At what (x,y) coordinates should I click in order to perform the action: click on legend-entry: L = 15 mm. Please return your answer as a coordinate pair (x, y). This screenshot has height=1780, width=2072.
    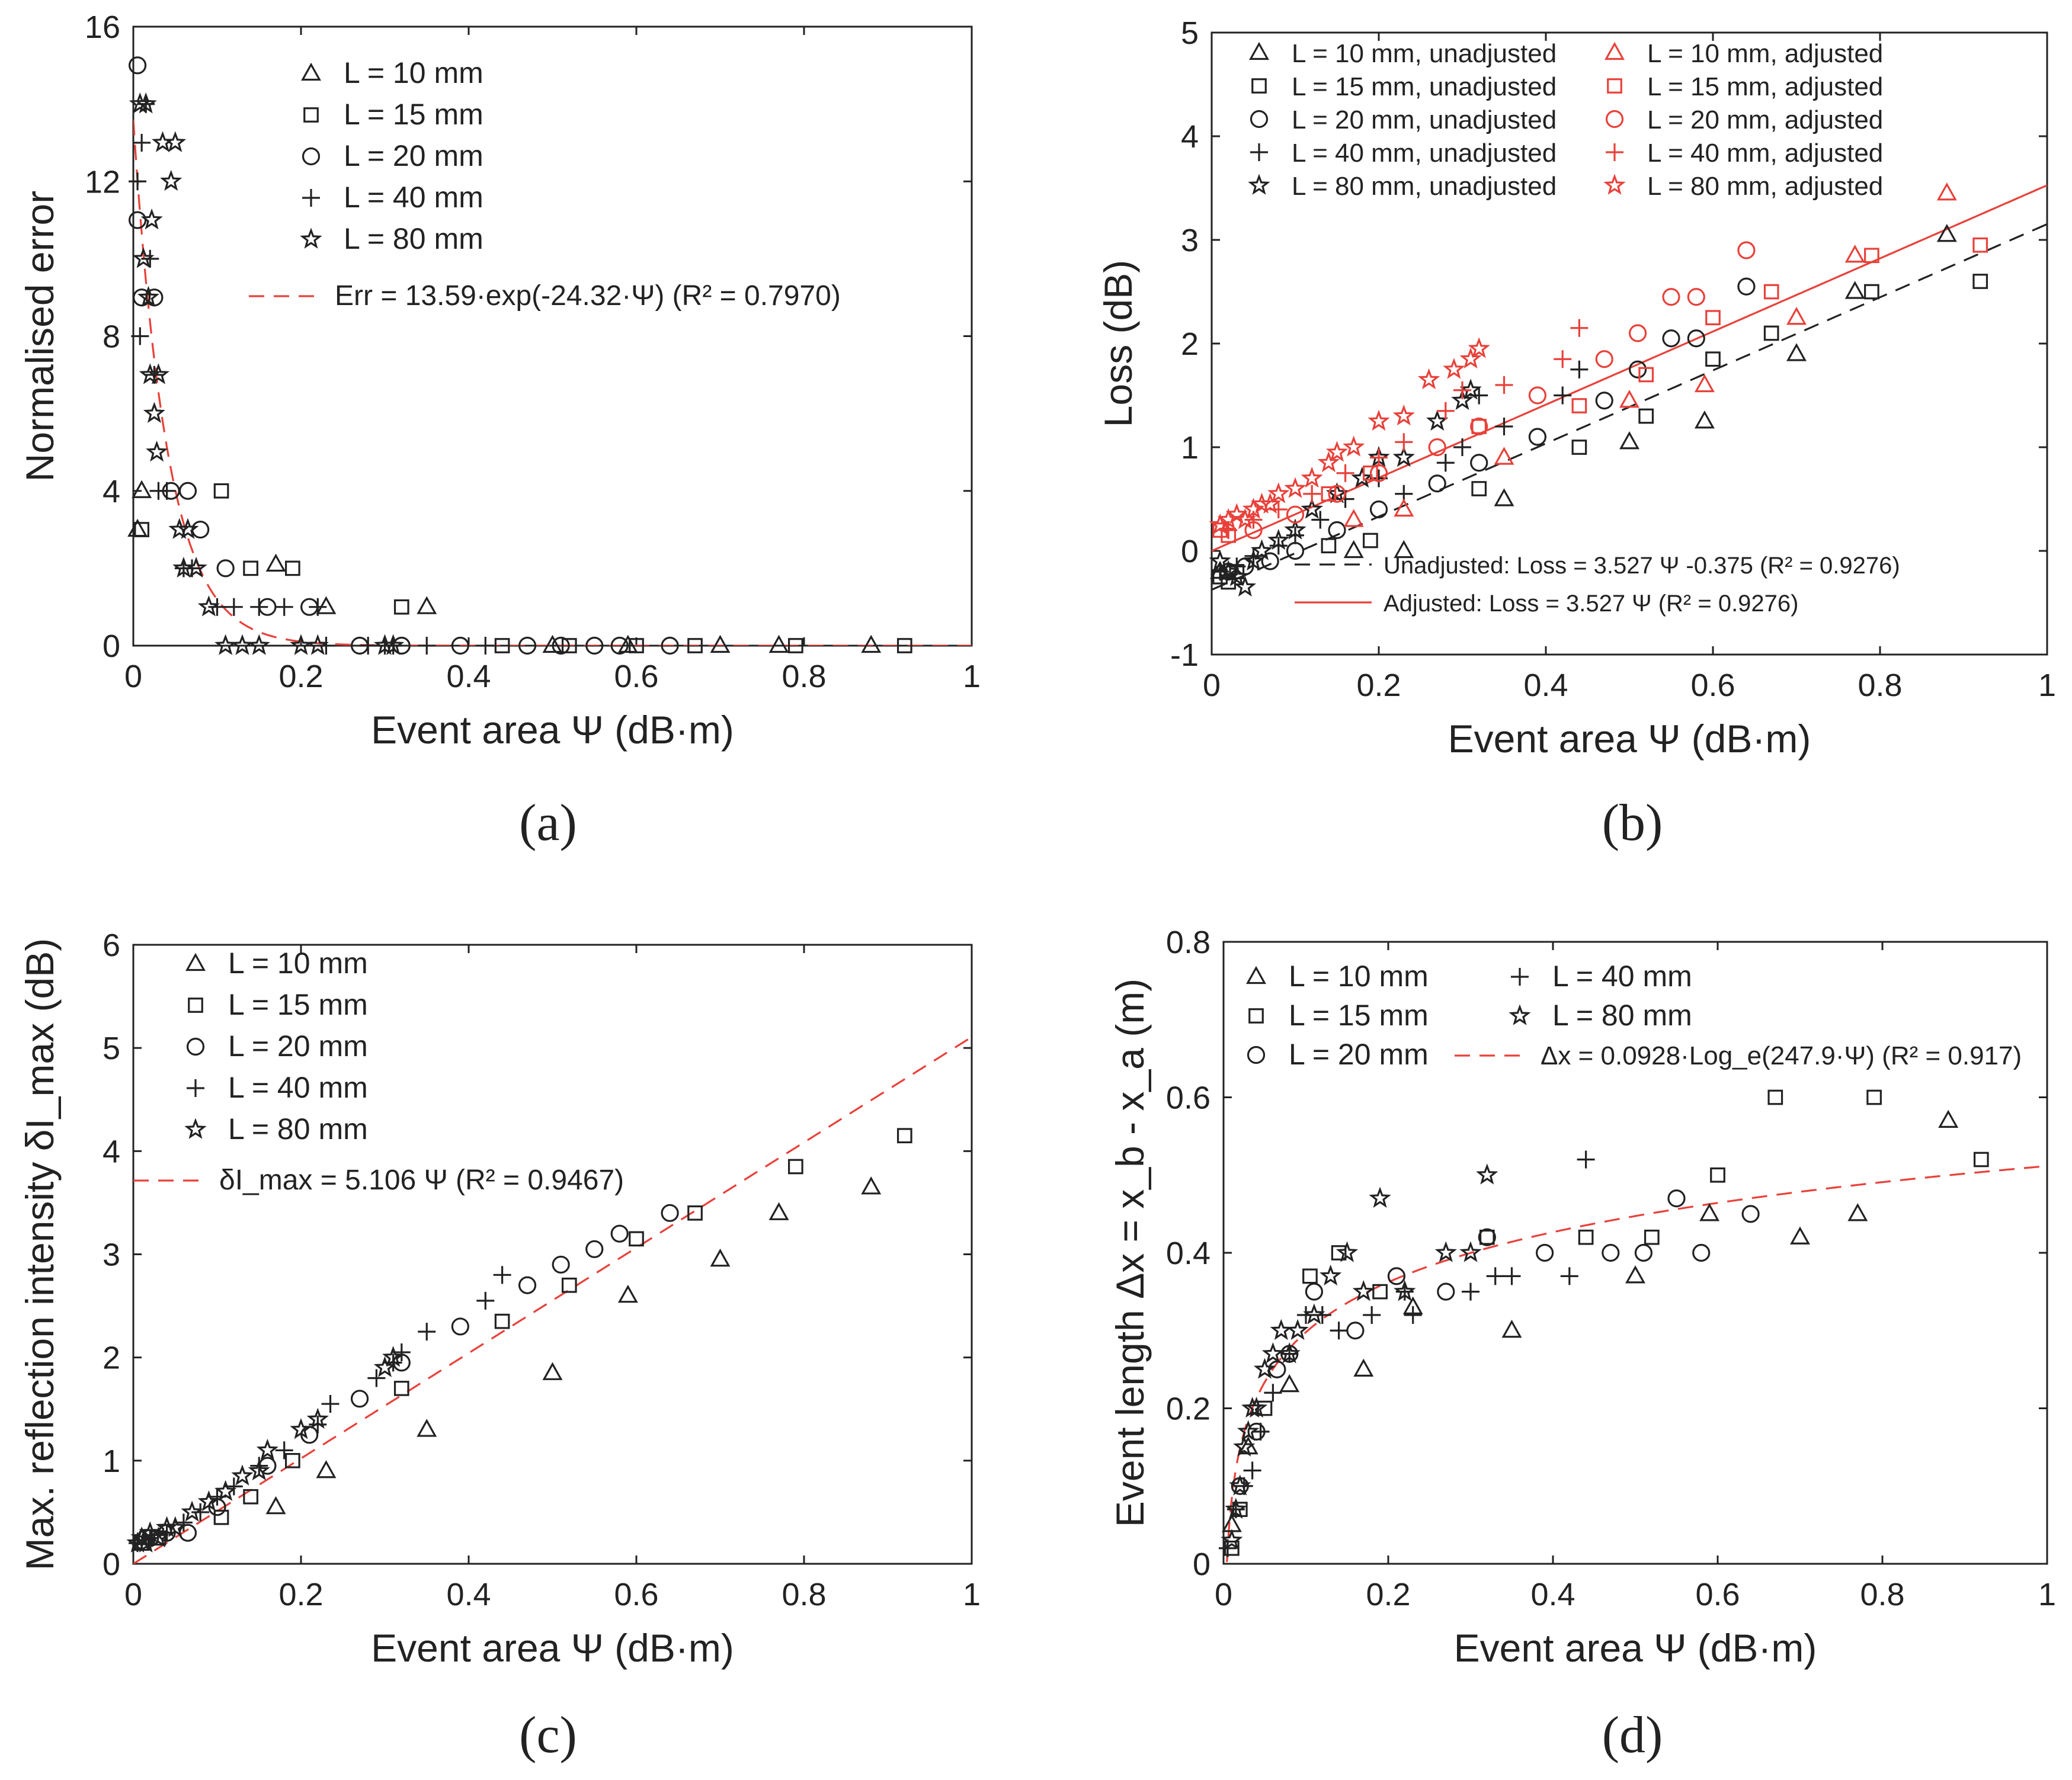
    Looking at the image, I should click on (413, 114).